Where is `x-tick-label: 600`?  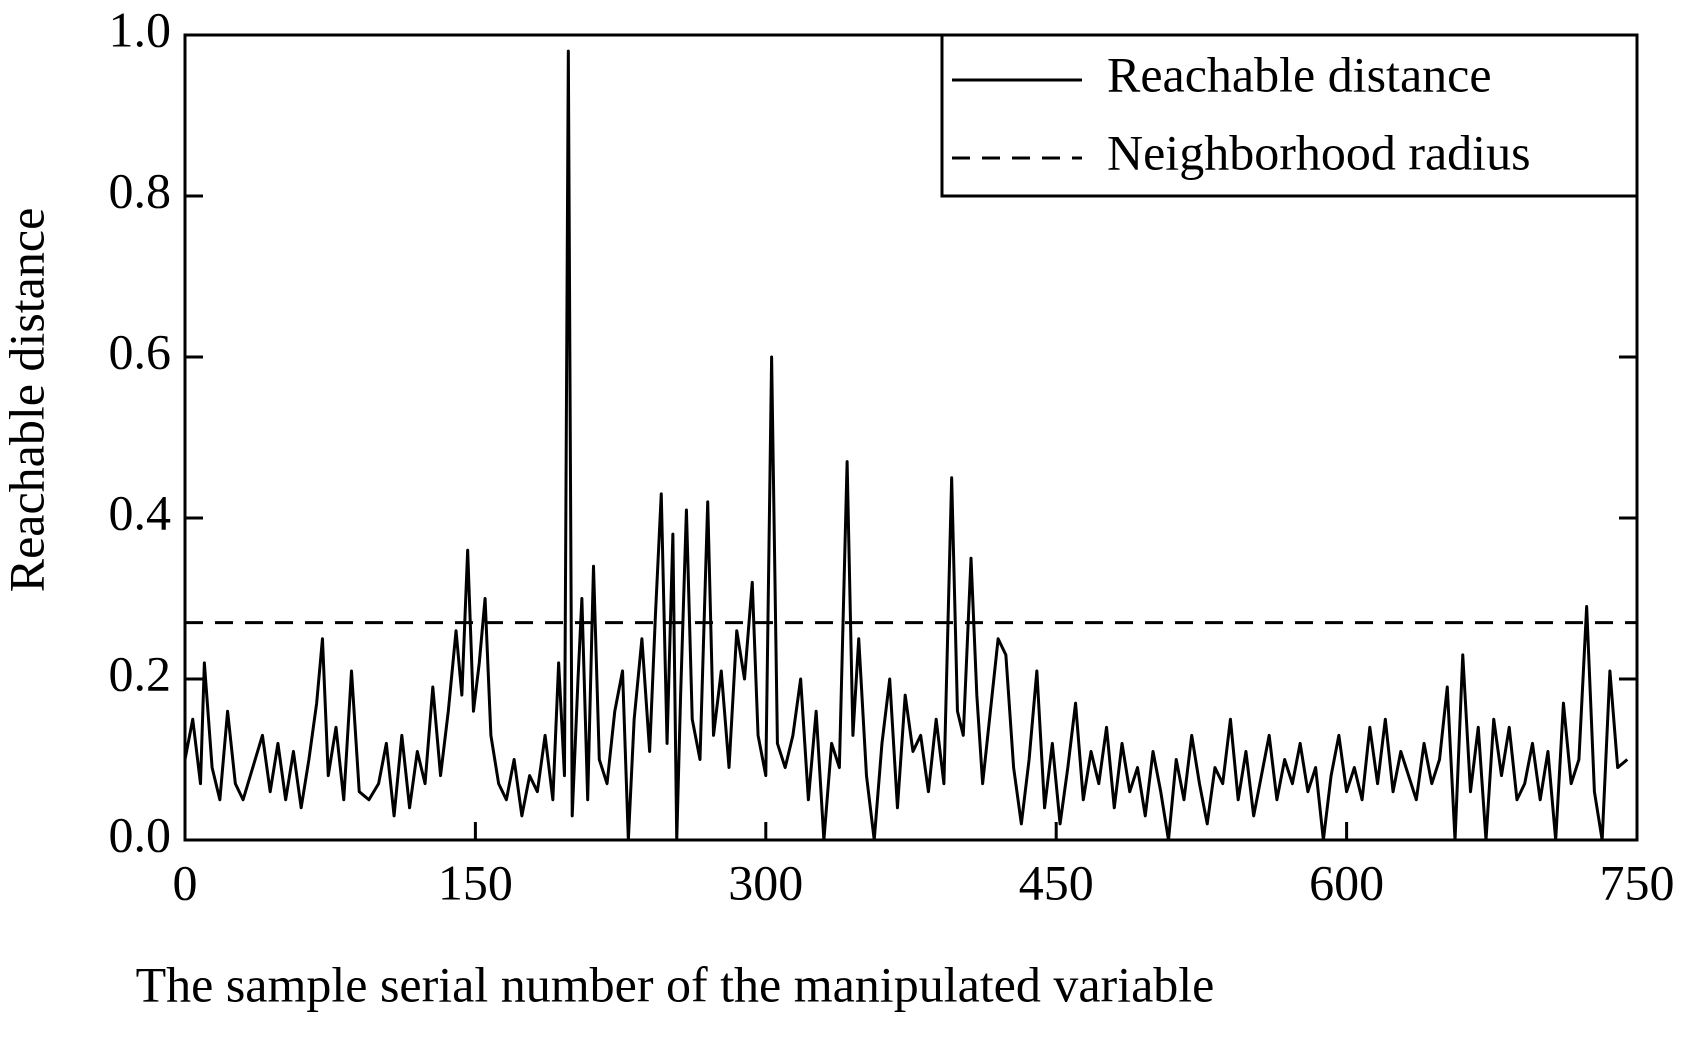 x-tick-label: 600 is located at coordinates (1346, 882).